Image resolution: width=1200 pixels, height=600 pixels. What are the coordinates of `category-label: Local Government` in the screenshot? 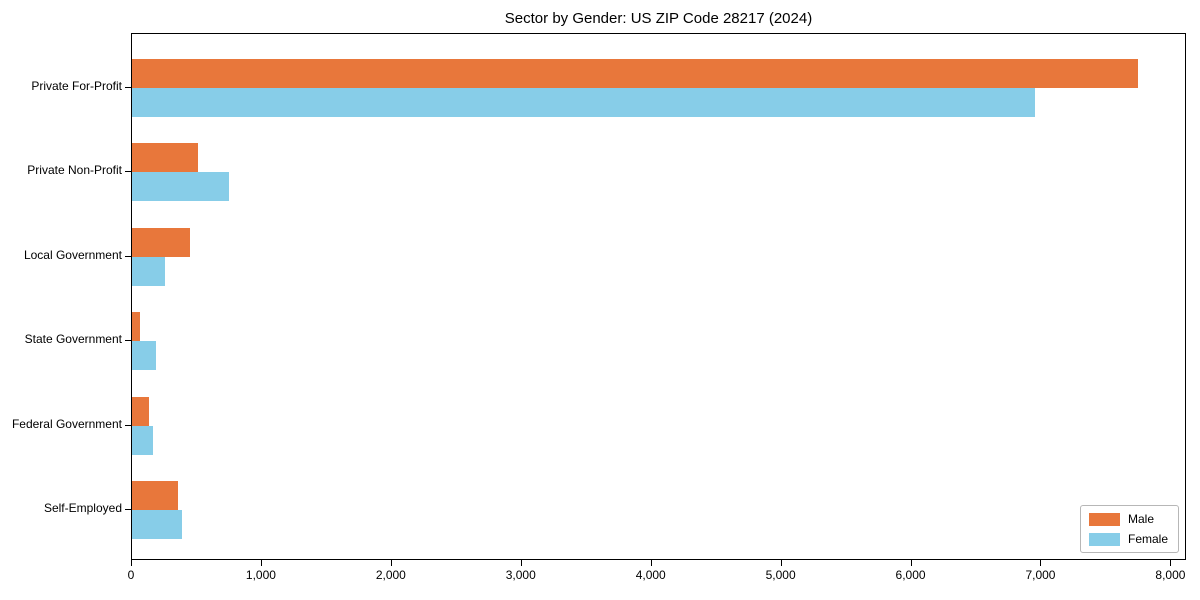 It's located at (72, 254).